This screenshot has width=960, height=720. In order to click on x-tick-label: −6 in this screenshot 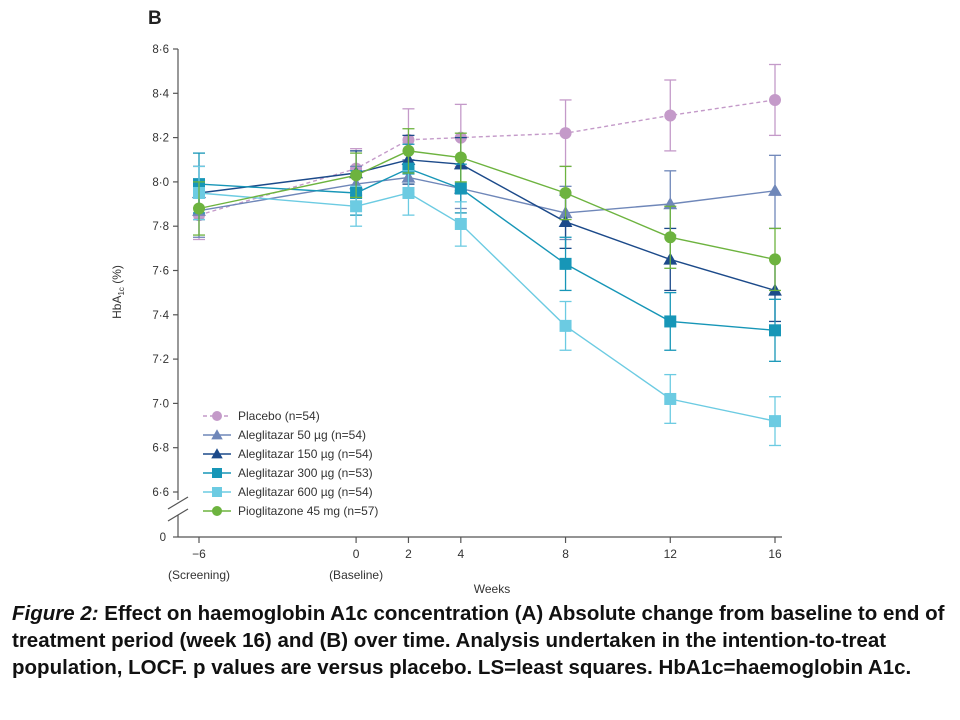, I will do `click(199, 554)`.